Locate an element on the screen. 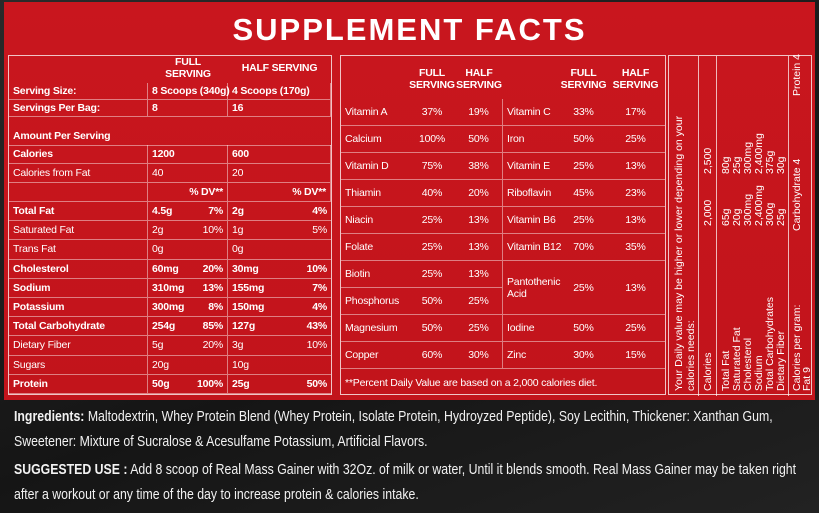 Image resolution: width=819 pixels, height=513 pixels. vitamin-name: Magnesium is located at coordinates (375, 328).